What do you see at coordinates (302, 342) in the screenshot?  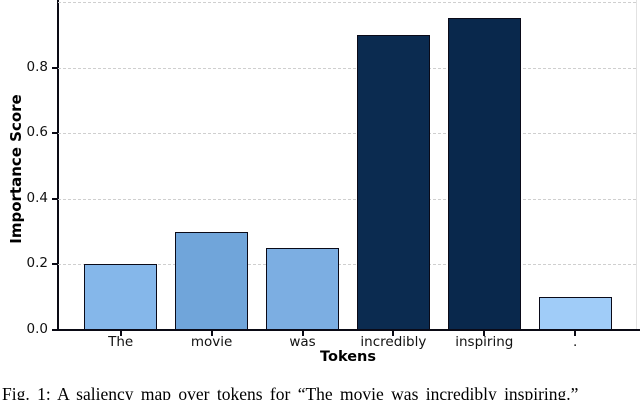 I see `x-tick-label: was` at bounding box center [302, 342].